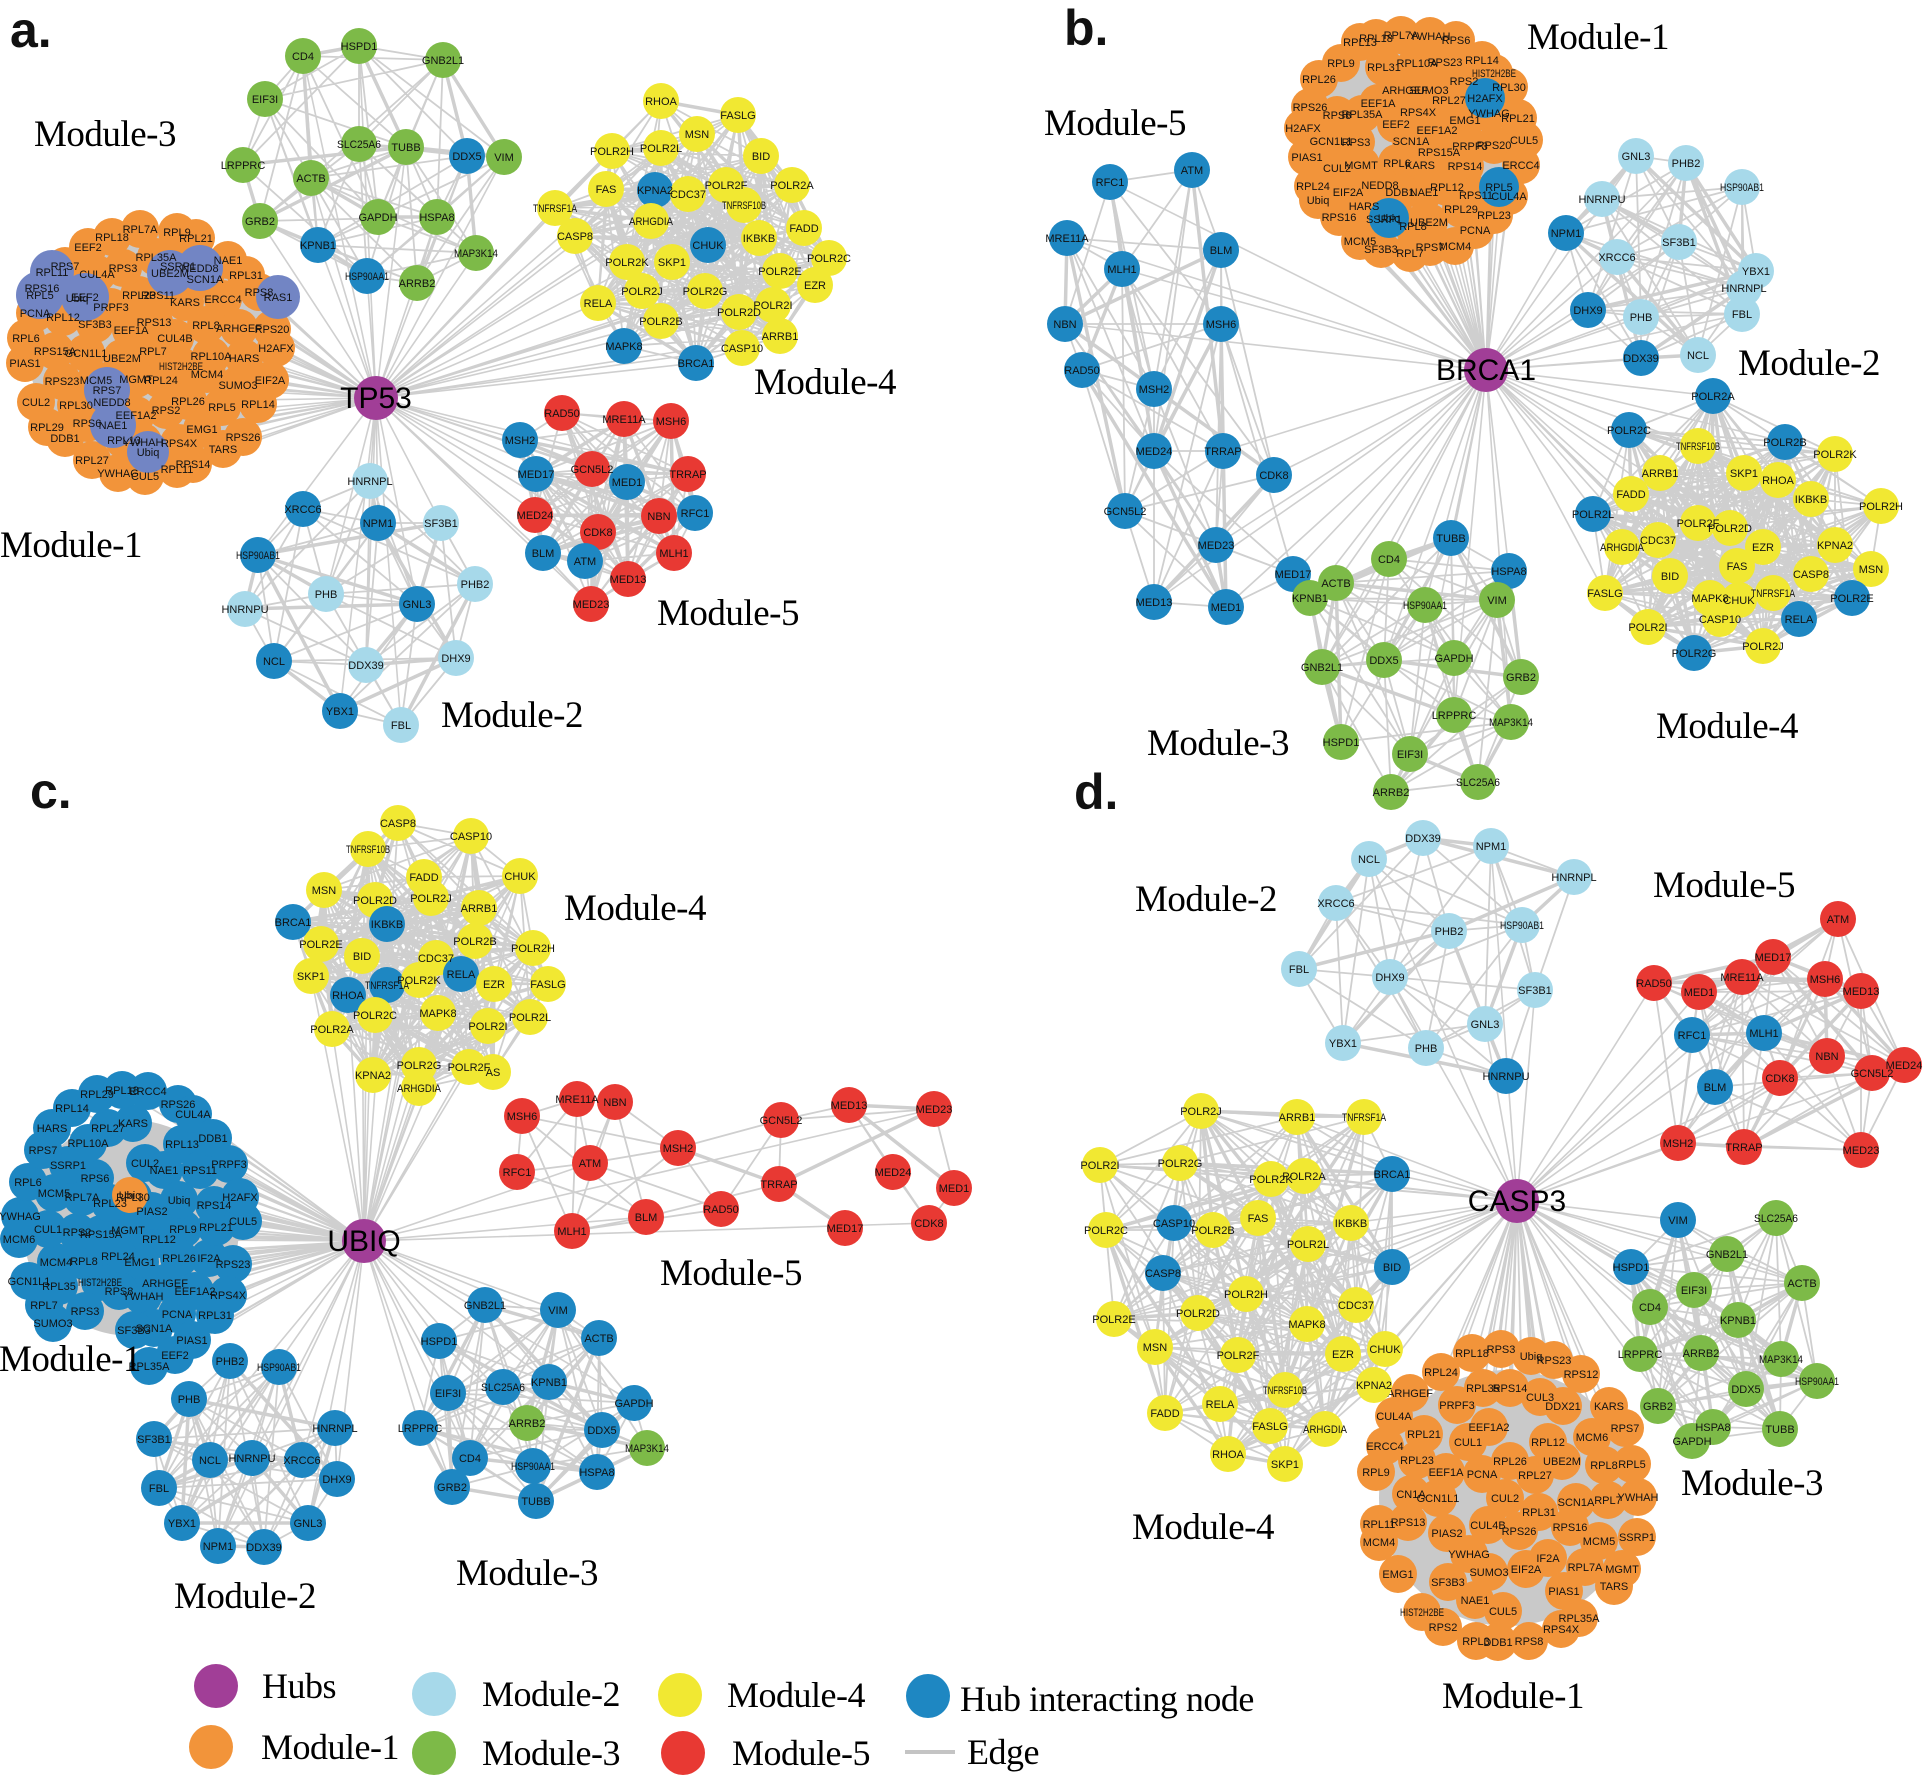 The height and width of the screenshot is (1775, 1923). What do you see at coordinates (1086, 28) in the screenshot?
I see `svg-text: b.` at bounding box center [1086, 28].